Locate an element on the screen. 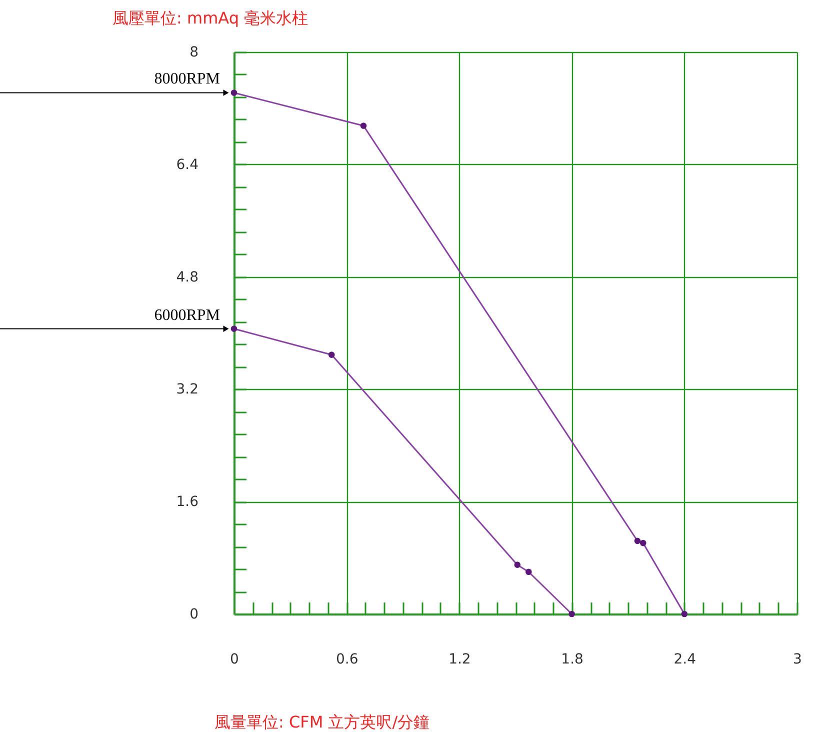  x-tick-label: 1.2 is located at coordinates (459, 660).